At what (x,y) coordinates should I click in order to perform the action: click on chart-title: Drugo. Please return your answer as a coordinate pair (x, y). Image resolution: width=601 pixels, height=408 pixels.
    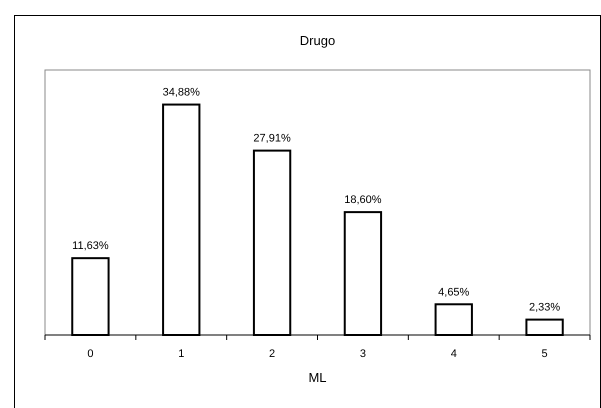
    Looking at the image, I should click on (318, 40).